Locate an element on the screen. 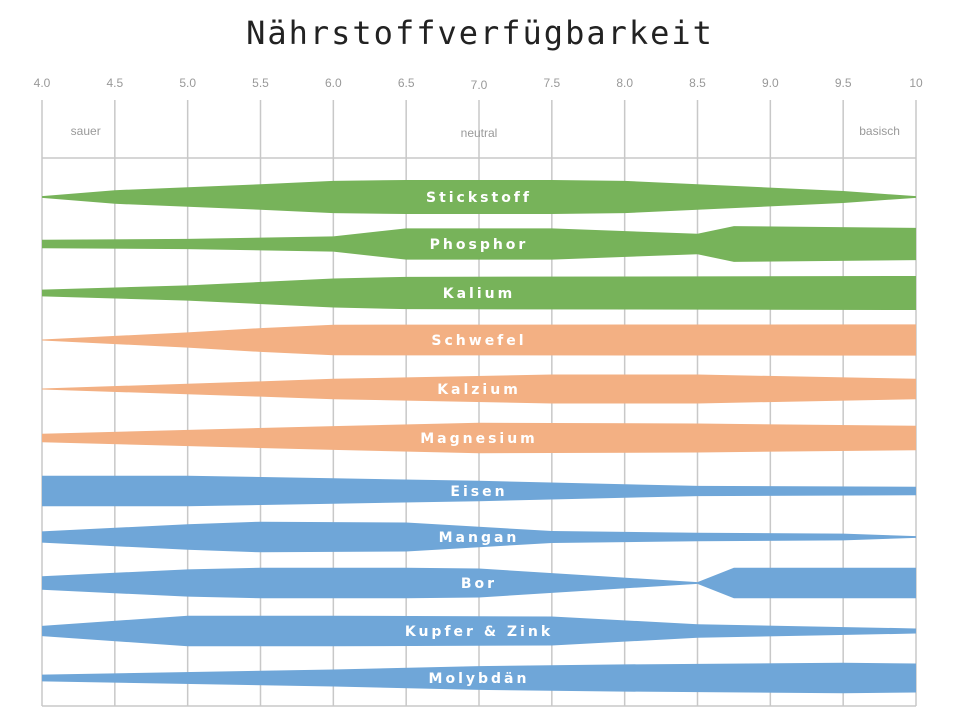 The width and height of the screenshot is (960, 720). band-kalium is located at coordinates (479, 293).